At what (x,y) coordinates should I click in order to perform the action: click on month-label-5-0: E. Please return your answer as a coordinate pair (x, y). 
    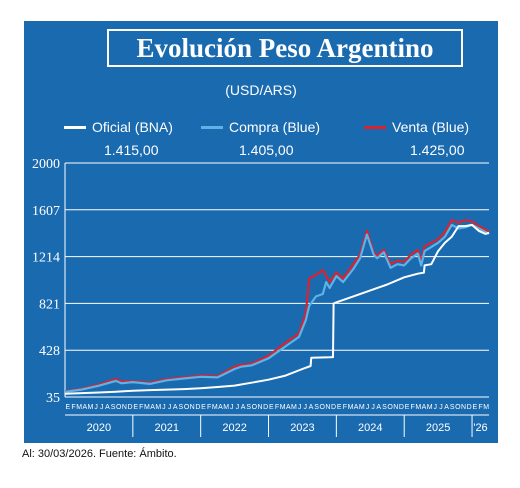
    Looking at the image, I should click on (407, 407).